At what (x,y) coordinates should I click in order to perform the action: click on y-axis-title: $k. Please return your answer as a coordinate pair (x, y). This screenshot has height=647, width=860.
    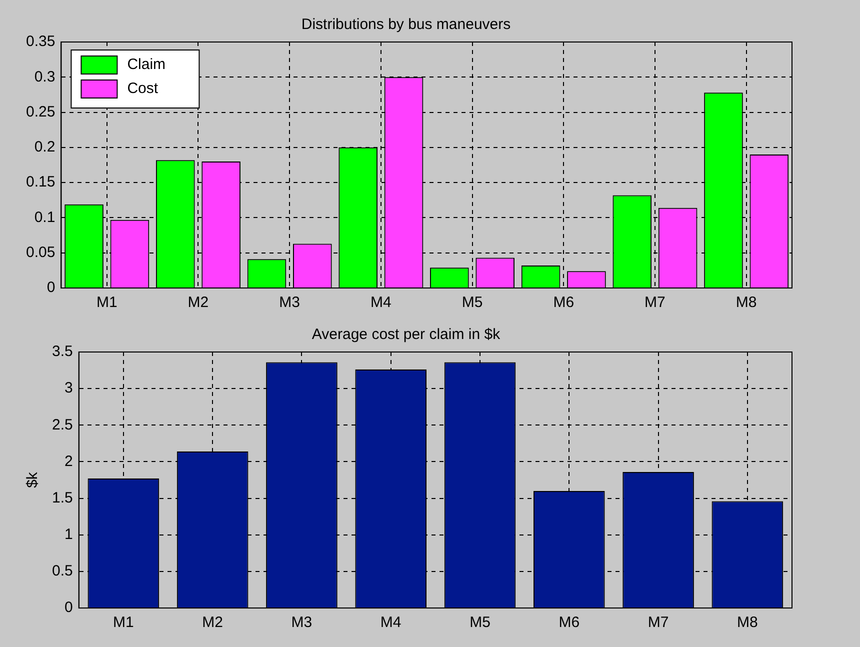
    Looking at the image, I should click on (33, 480).